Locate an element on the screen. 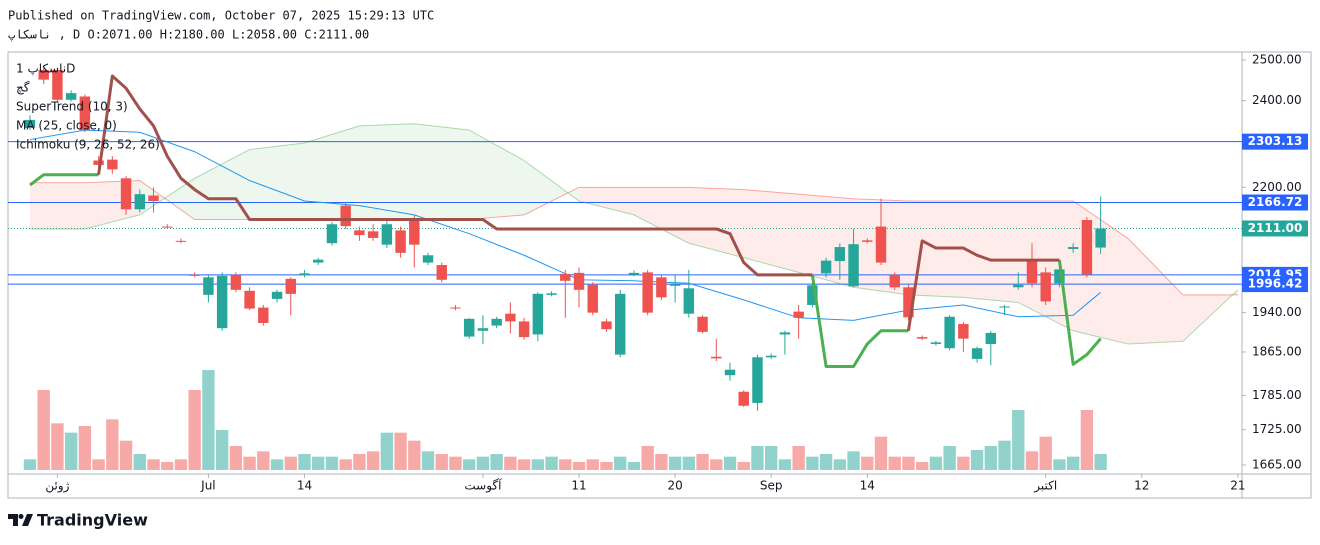 Image resolution: width=1320 pixels, height=545 pixels. x-tick-label: 14 is located at coordinates (304, 486).